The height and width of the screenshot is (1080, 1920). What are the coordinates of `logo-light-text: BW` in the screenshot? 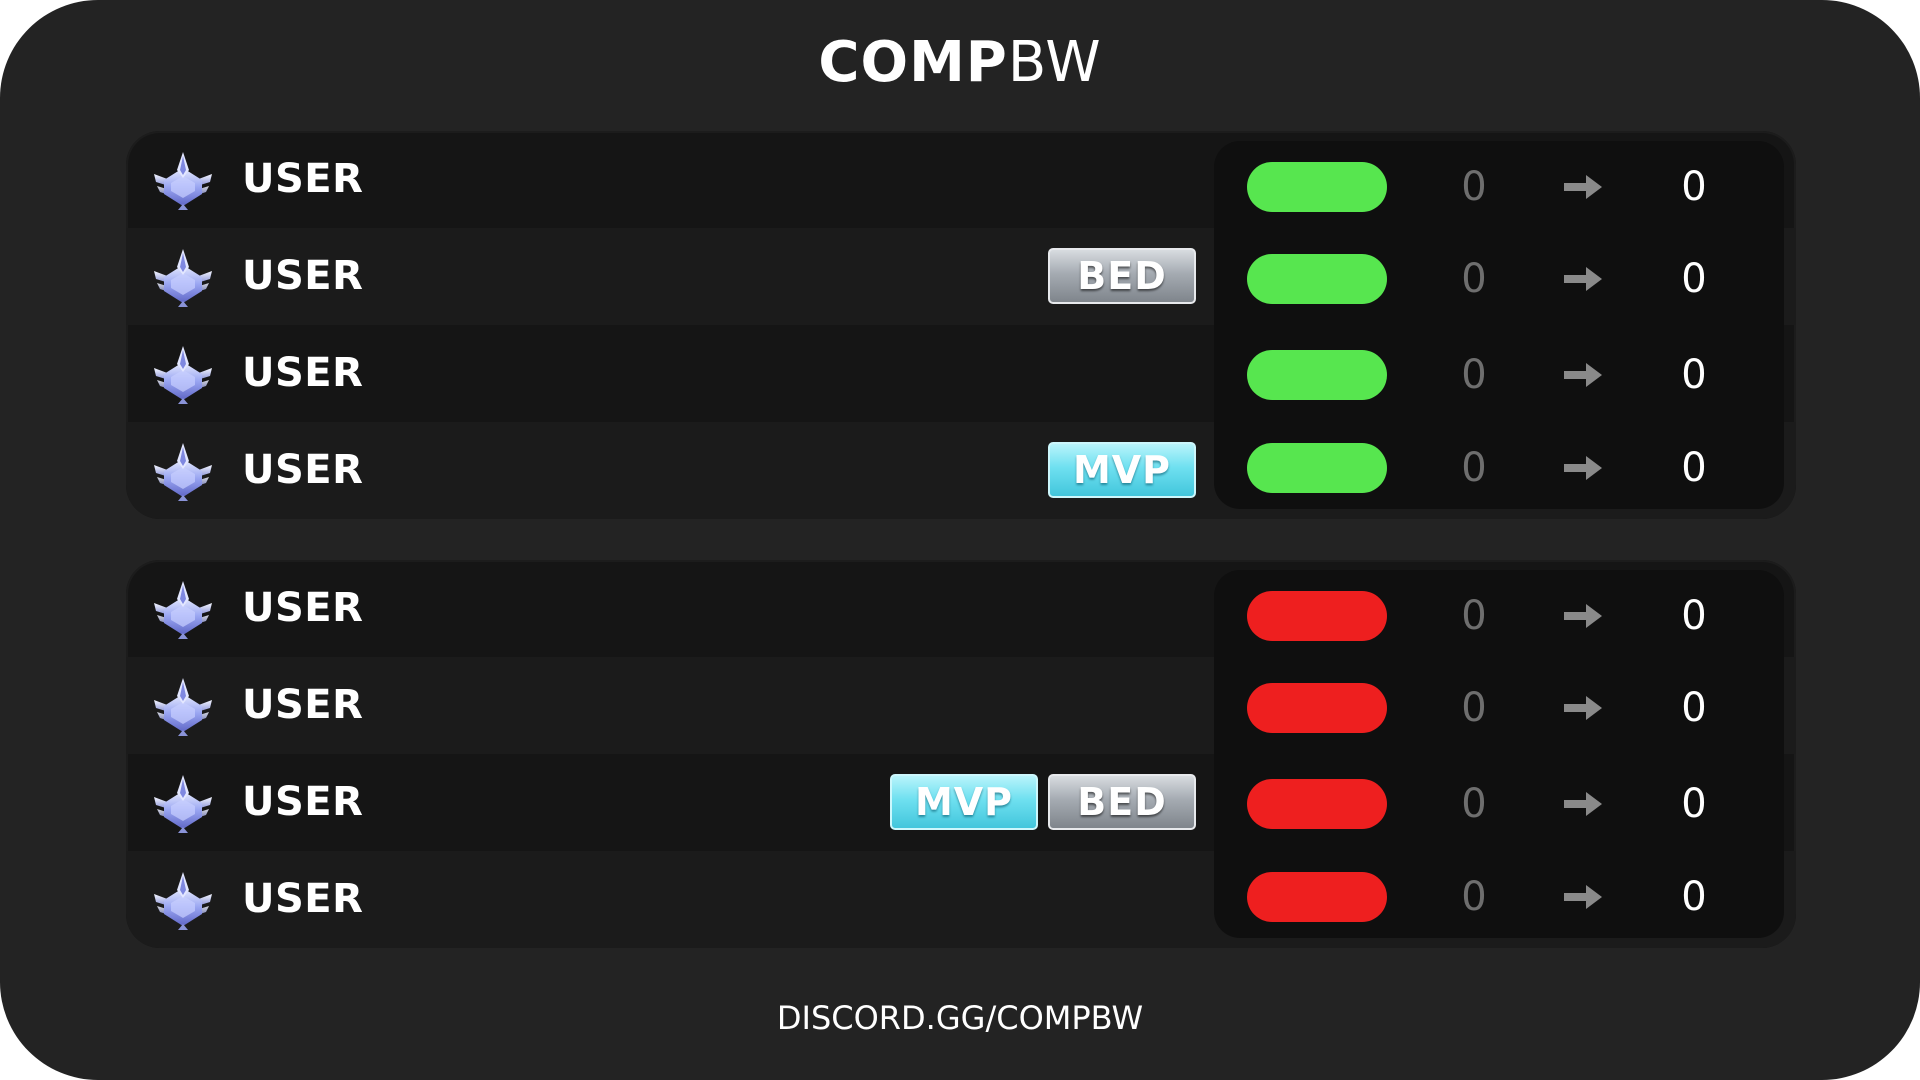 It's located at (1054, 62).